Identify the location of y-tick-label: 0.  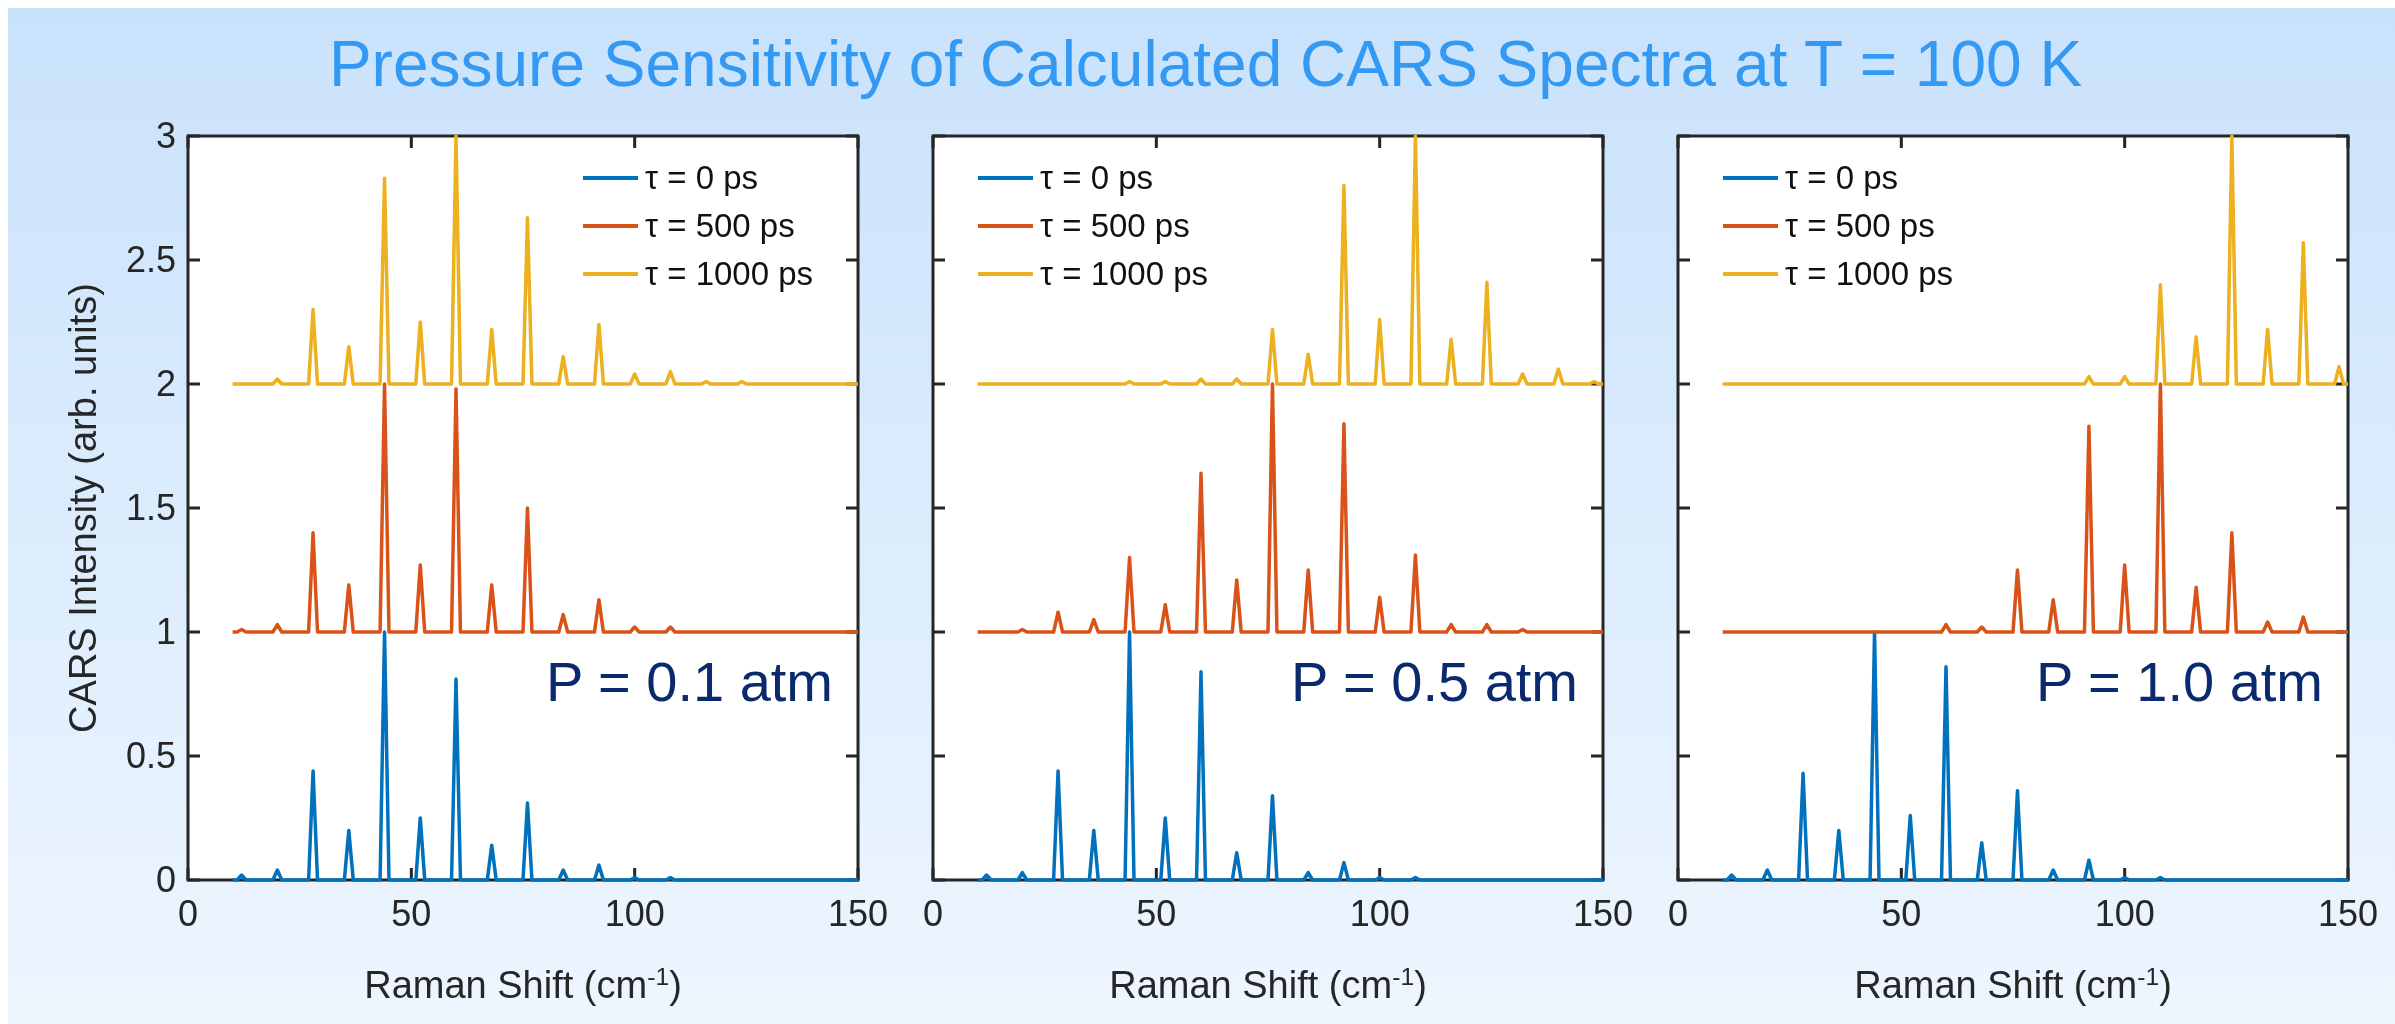
(165, 879).